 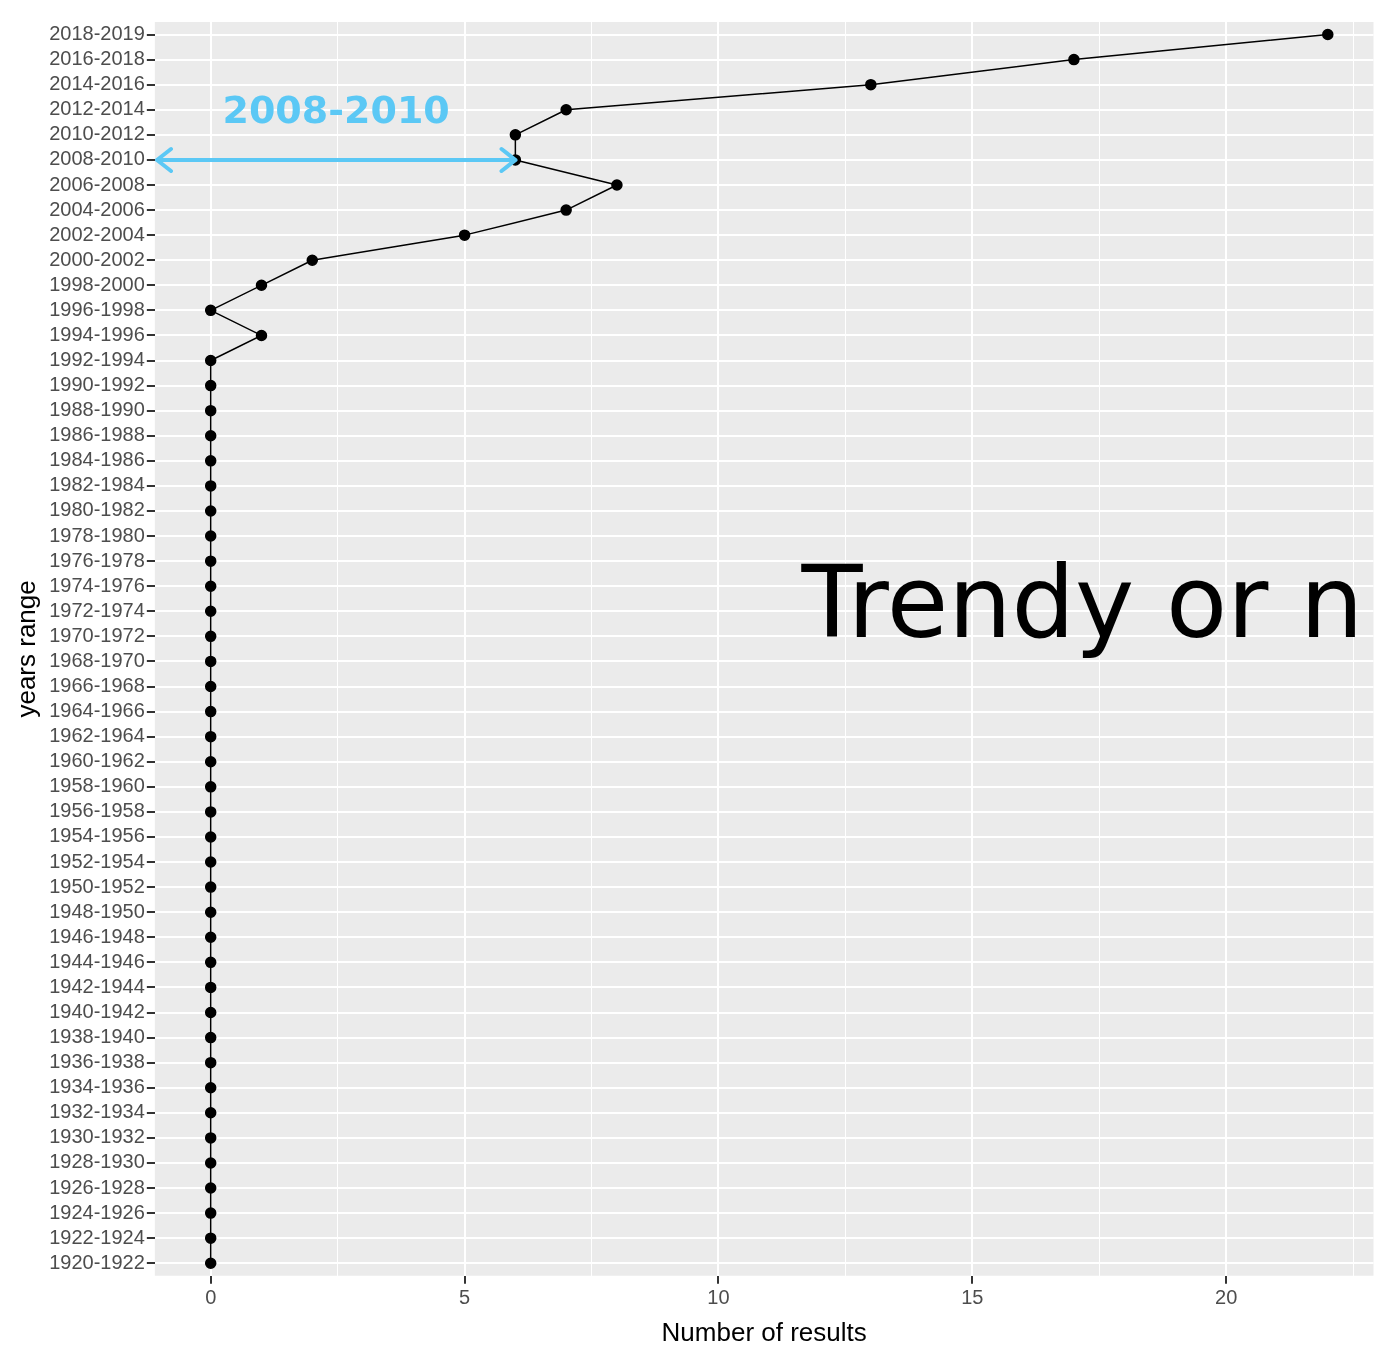 What do you see at coordinates (718, 1297) in the screenshot?
I see `x-tick-label: 10` at bounding box center [718, 1297].